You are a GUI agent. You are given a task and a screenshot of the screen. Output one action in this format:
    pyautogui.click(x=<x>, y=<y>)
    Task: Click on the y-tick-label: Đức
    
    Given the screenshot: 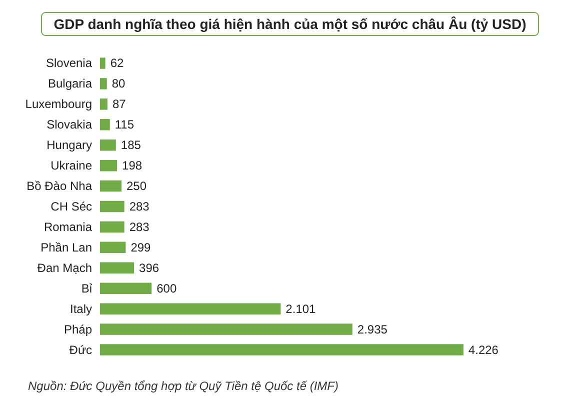 What is the action you would take?
    pyautogui.click(x=80, y=349)
    